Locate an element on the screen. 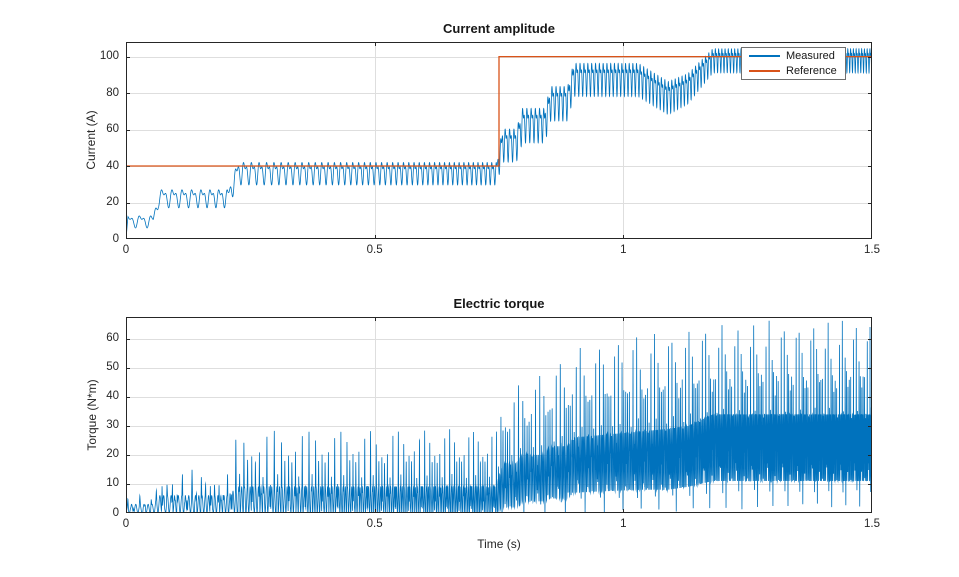 The image size is (959, 577). legend-entry-measured: Measured is located at coordinates (793, 56).